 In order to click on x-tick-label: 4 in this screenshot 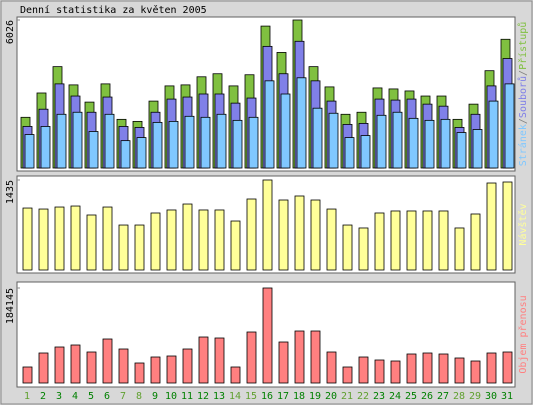, I will do `click(75, 396)`.